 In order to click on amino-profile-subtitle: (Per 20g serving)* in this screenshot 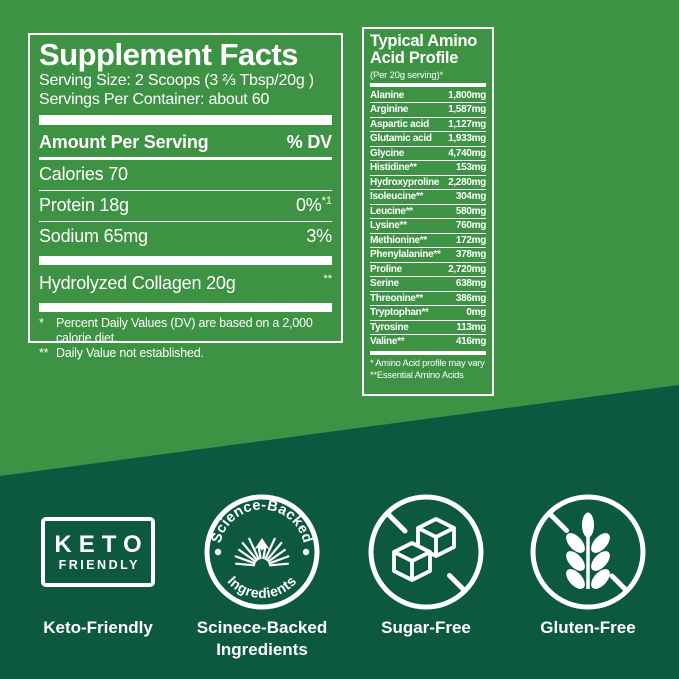, I will do `click(406, 75)`.